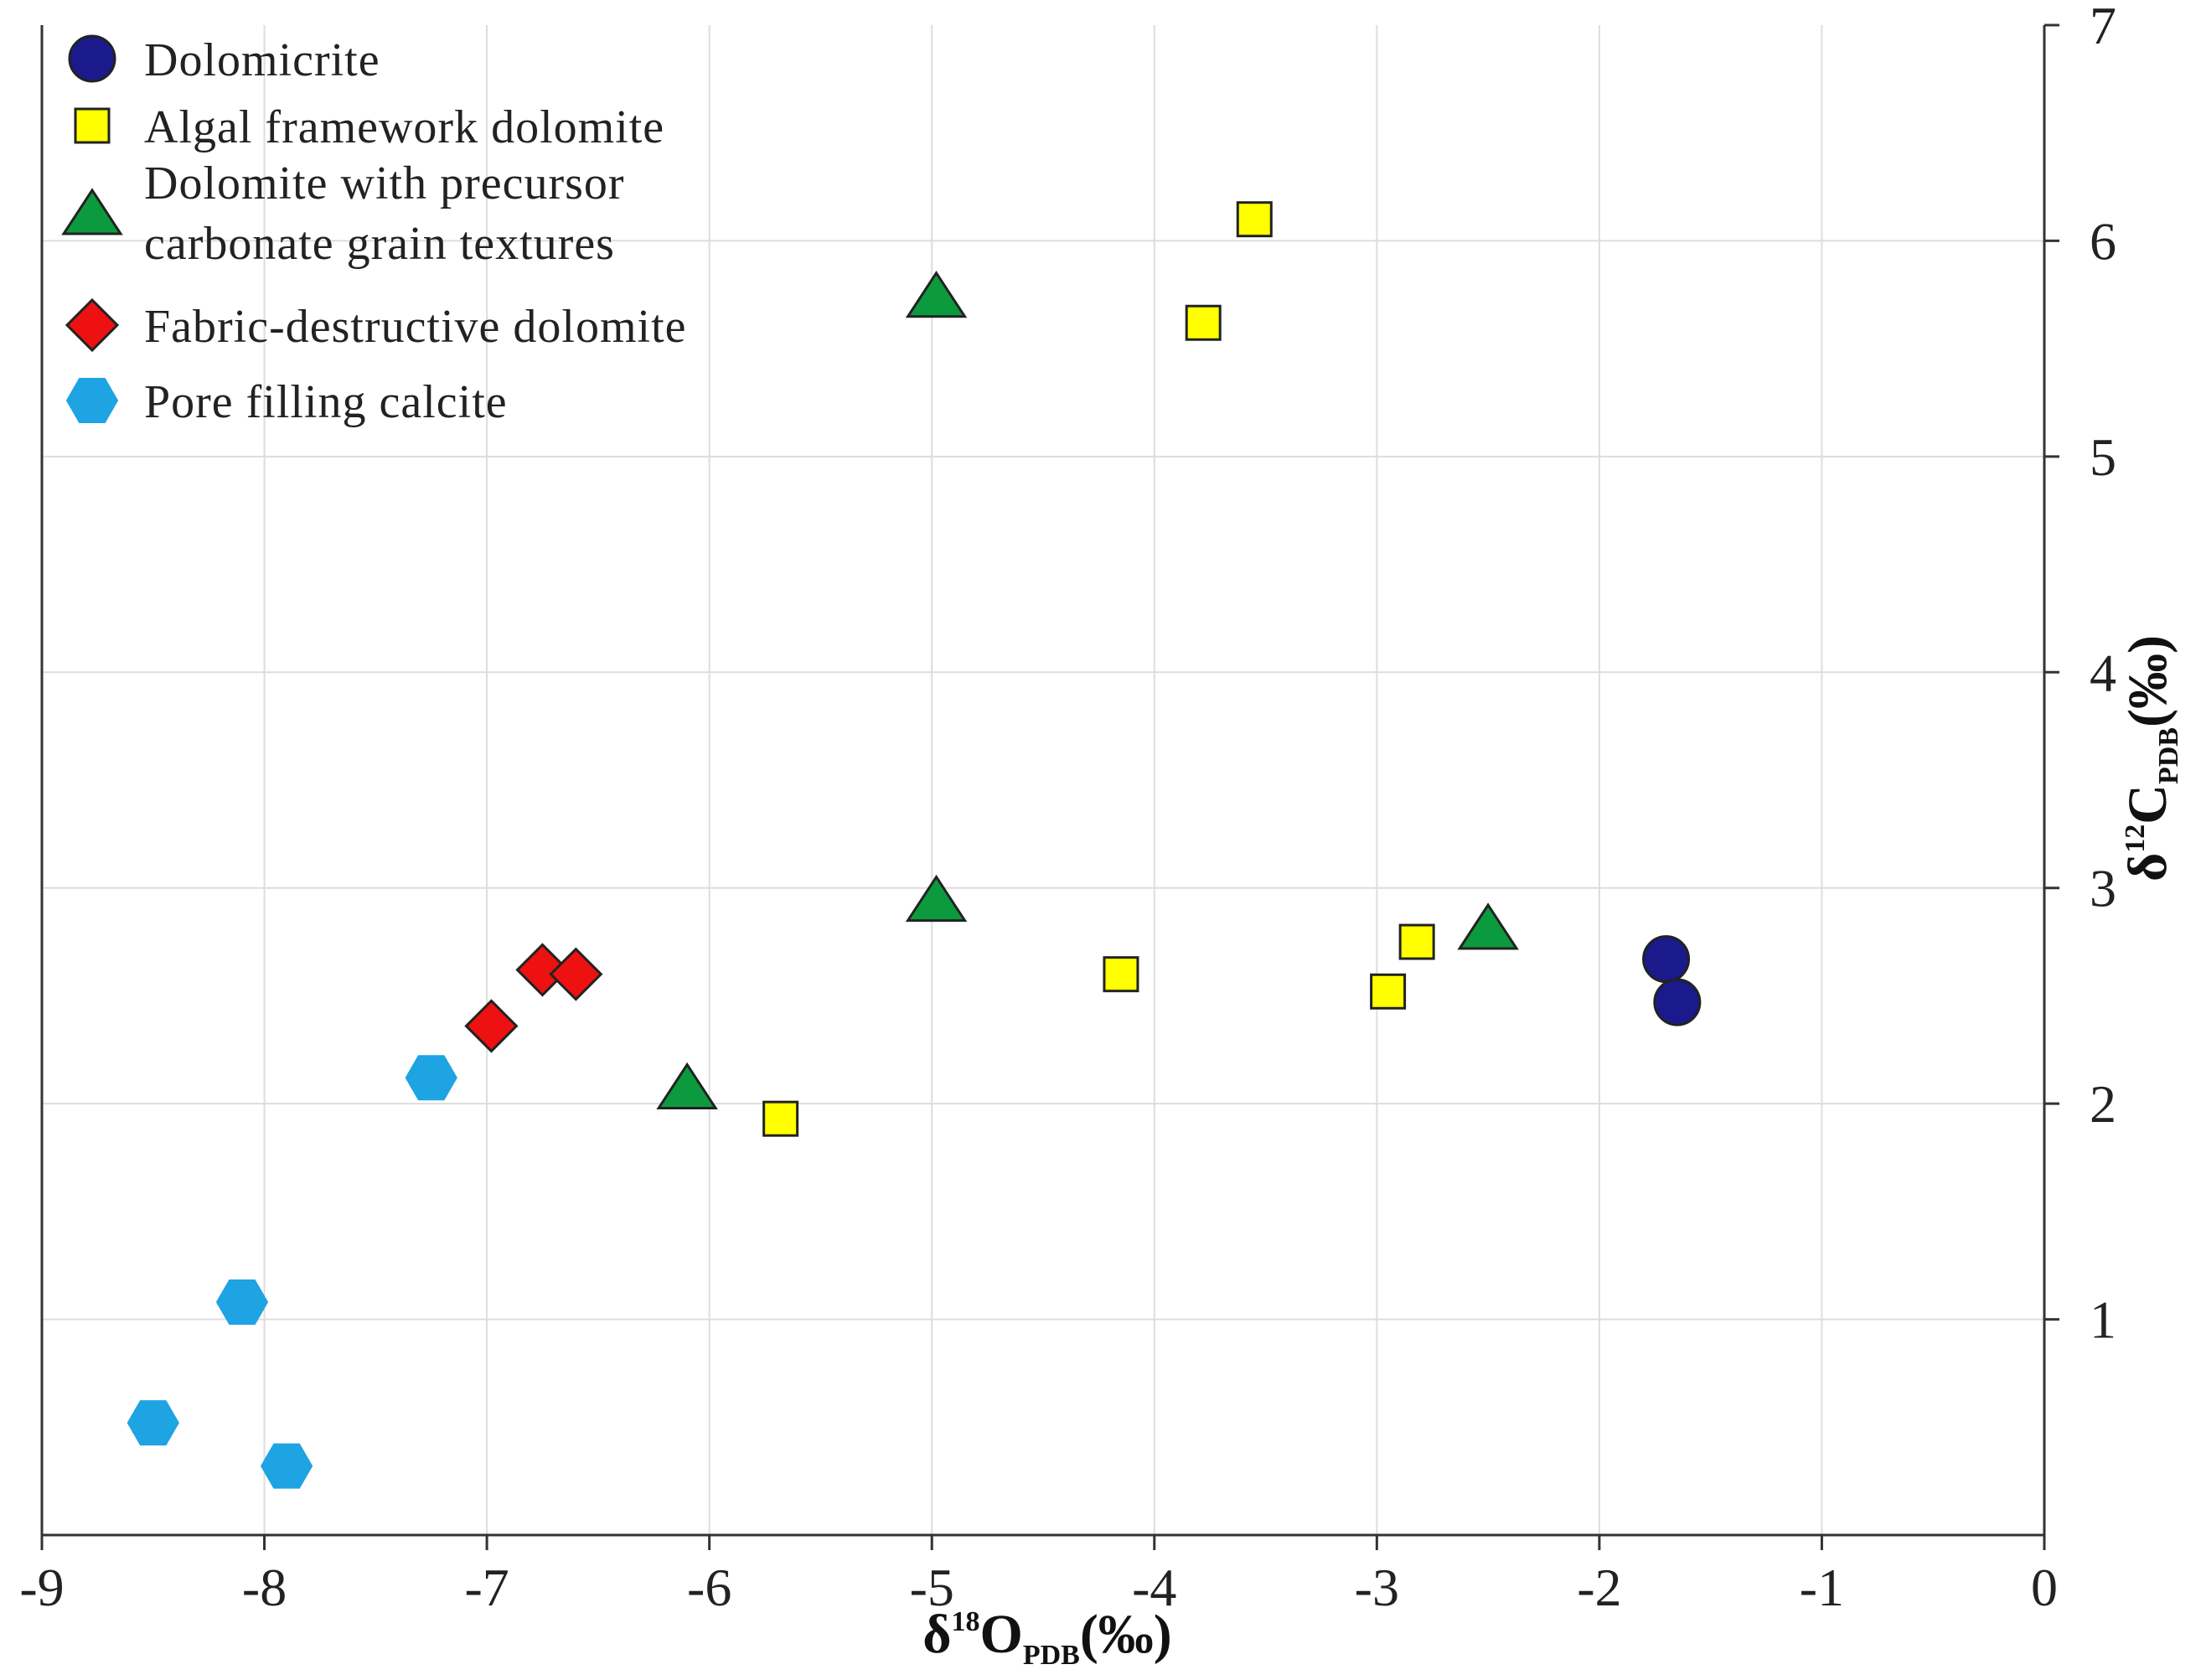  What do you see at coordinates (709, 1587) in the screenshot?
I see `x-tick-label: -6` at bounding box center [709, 1587].